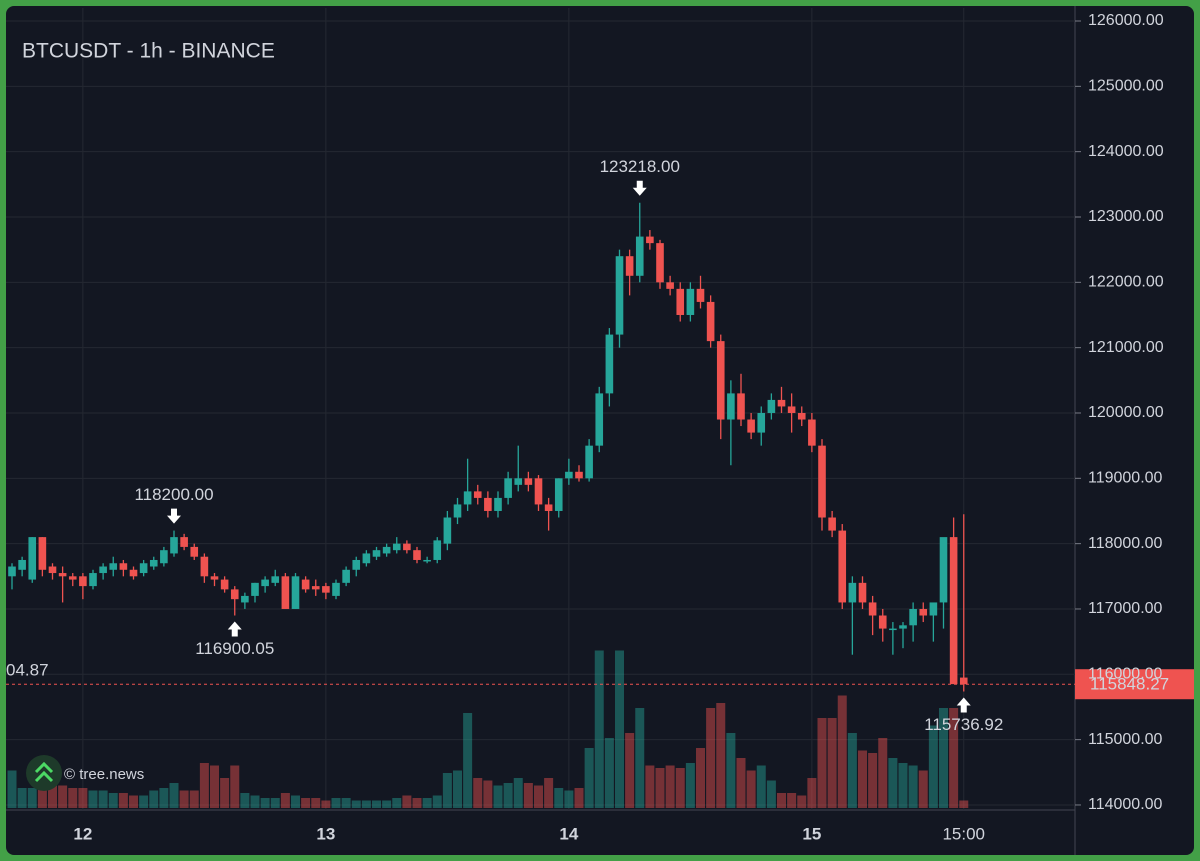 The width and height of the screenshot is (1200, 861). I want to click on y-tick-label: 122000.00, so click(1126, 282).